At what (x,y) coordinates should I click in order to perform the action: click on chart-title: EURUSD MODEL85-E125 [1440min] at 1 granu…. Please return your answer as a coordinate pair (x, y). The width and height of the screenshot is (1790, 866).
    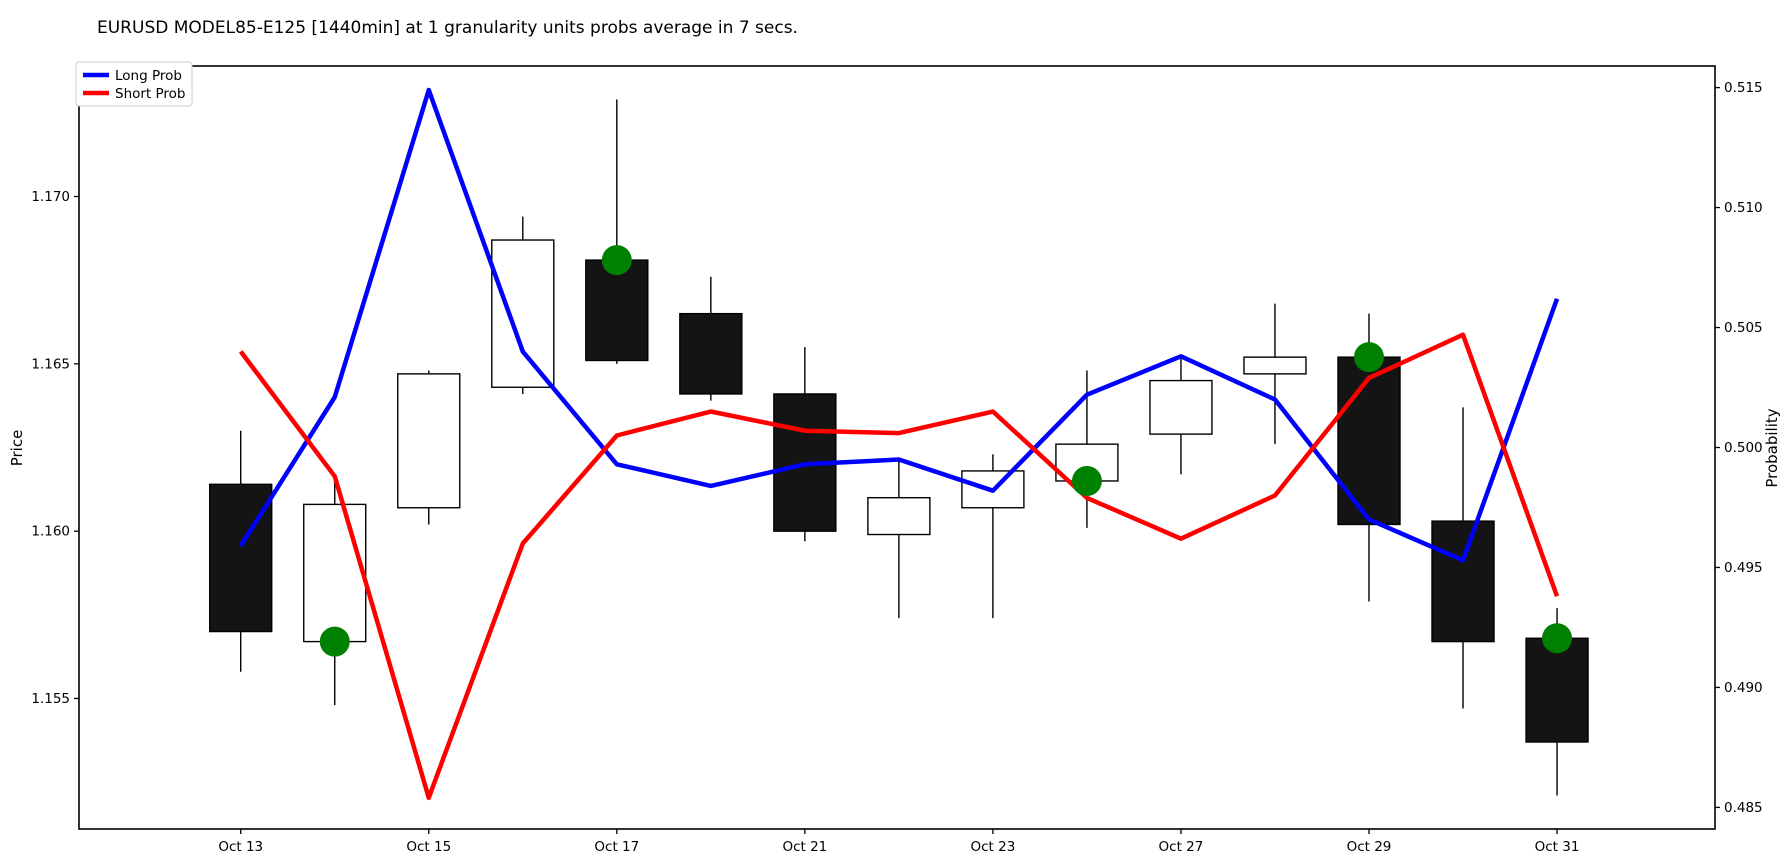
    Looking at the image, I should click on (447, 28).